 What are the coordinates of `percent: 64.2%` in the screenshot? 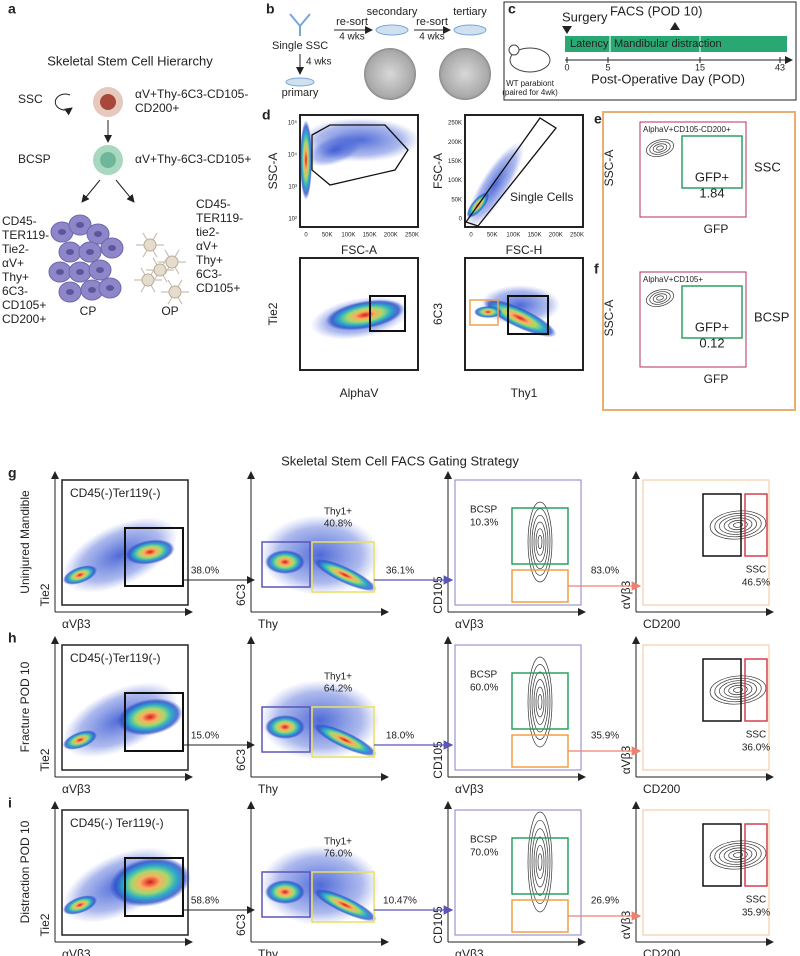 It's located at (338, 689).